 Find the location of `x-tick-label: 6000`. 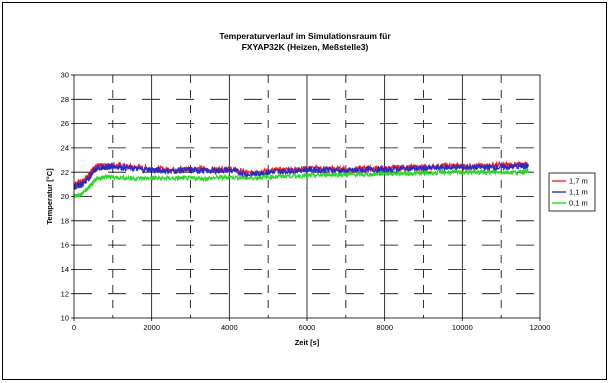

x-tick-label: 6000 is located at coordinates (307, 327).